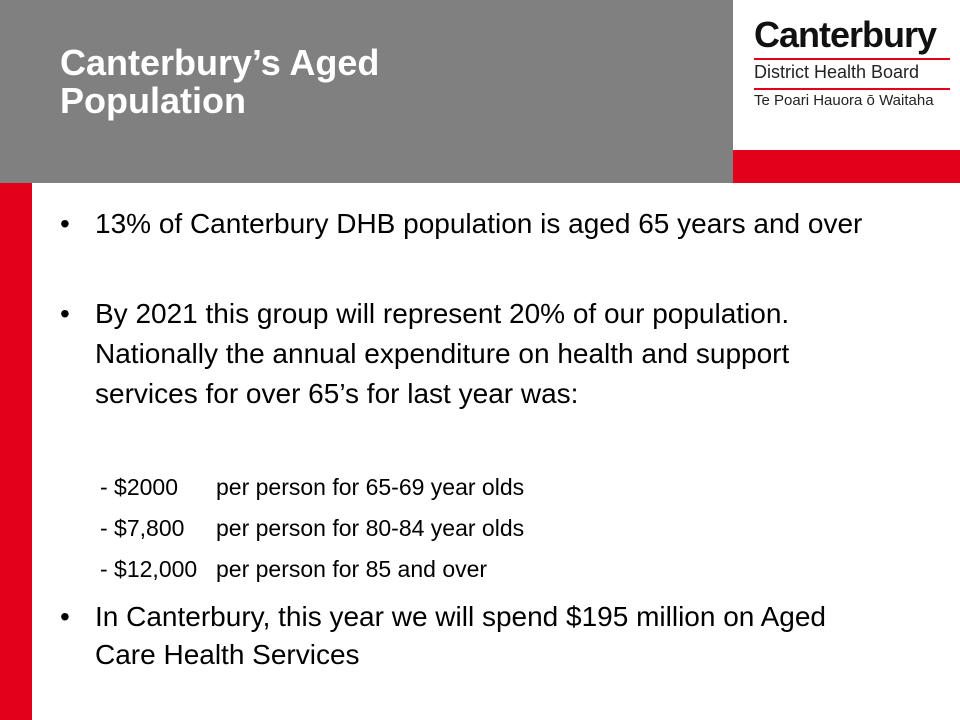 The width and height of the screenshot is (960, 720). What do you see at coordinates (149, 569) in the screenshot?
I see `cost-amount: - $12,000` at bounding box center [149, 569].